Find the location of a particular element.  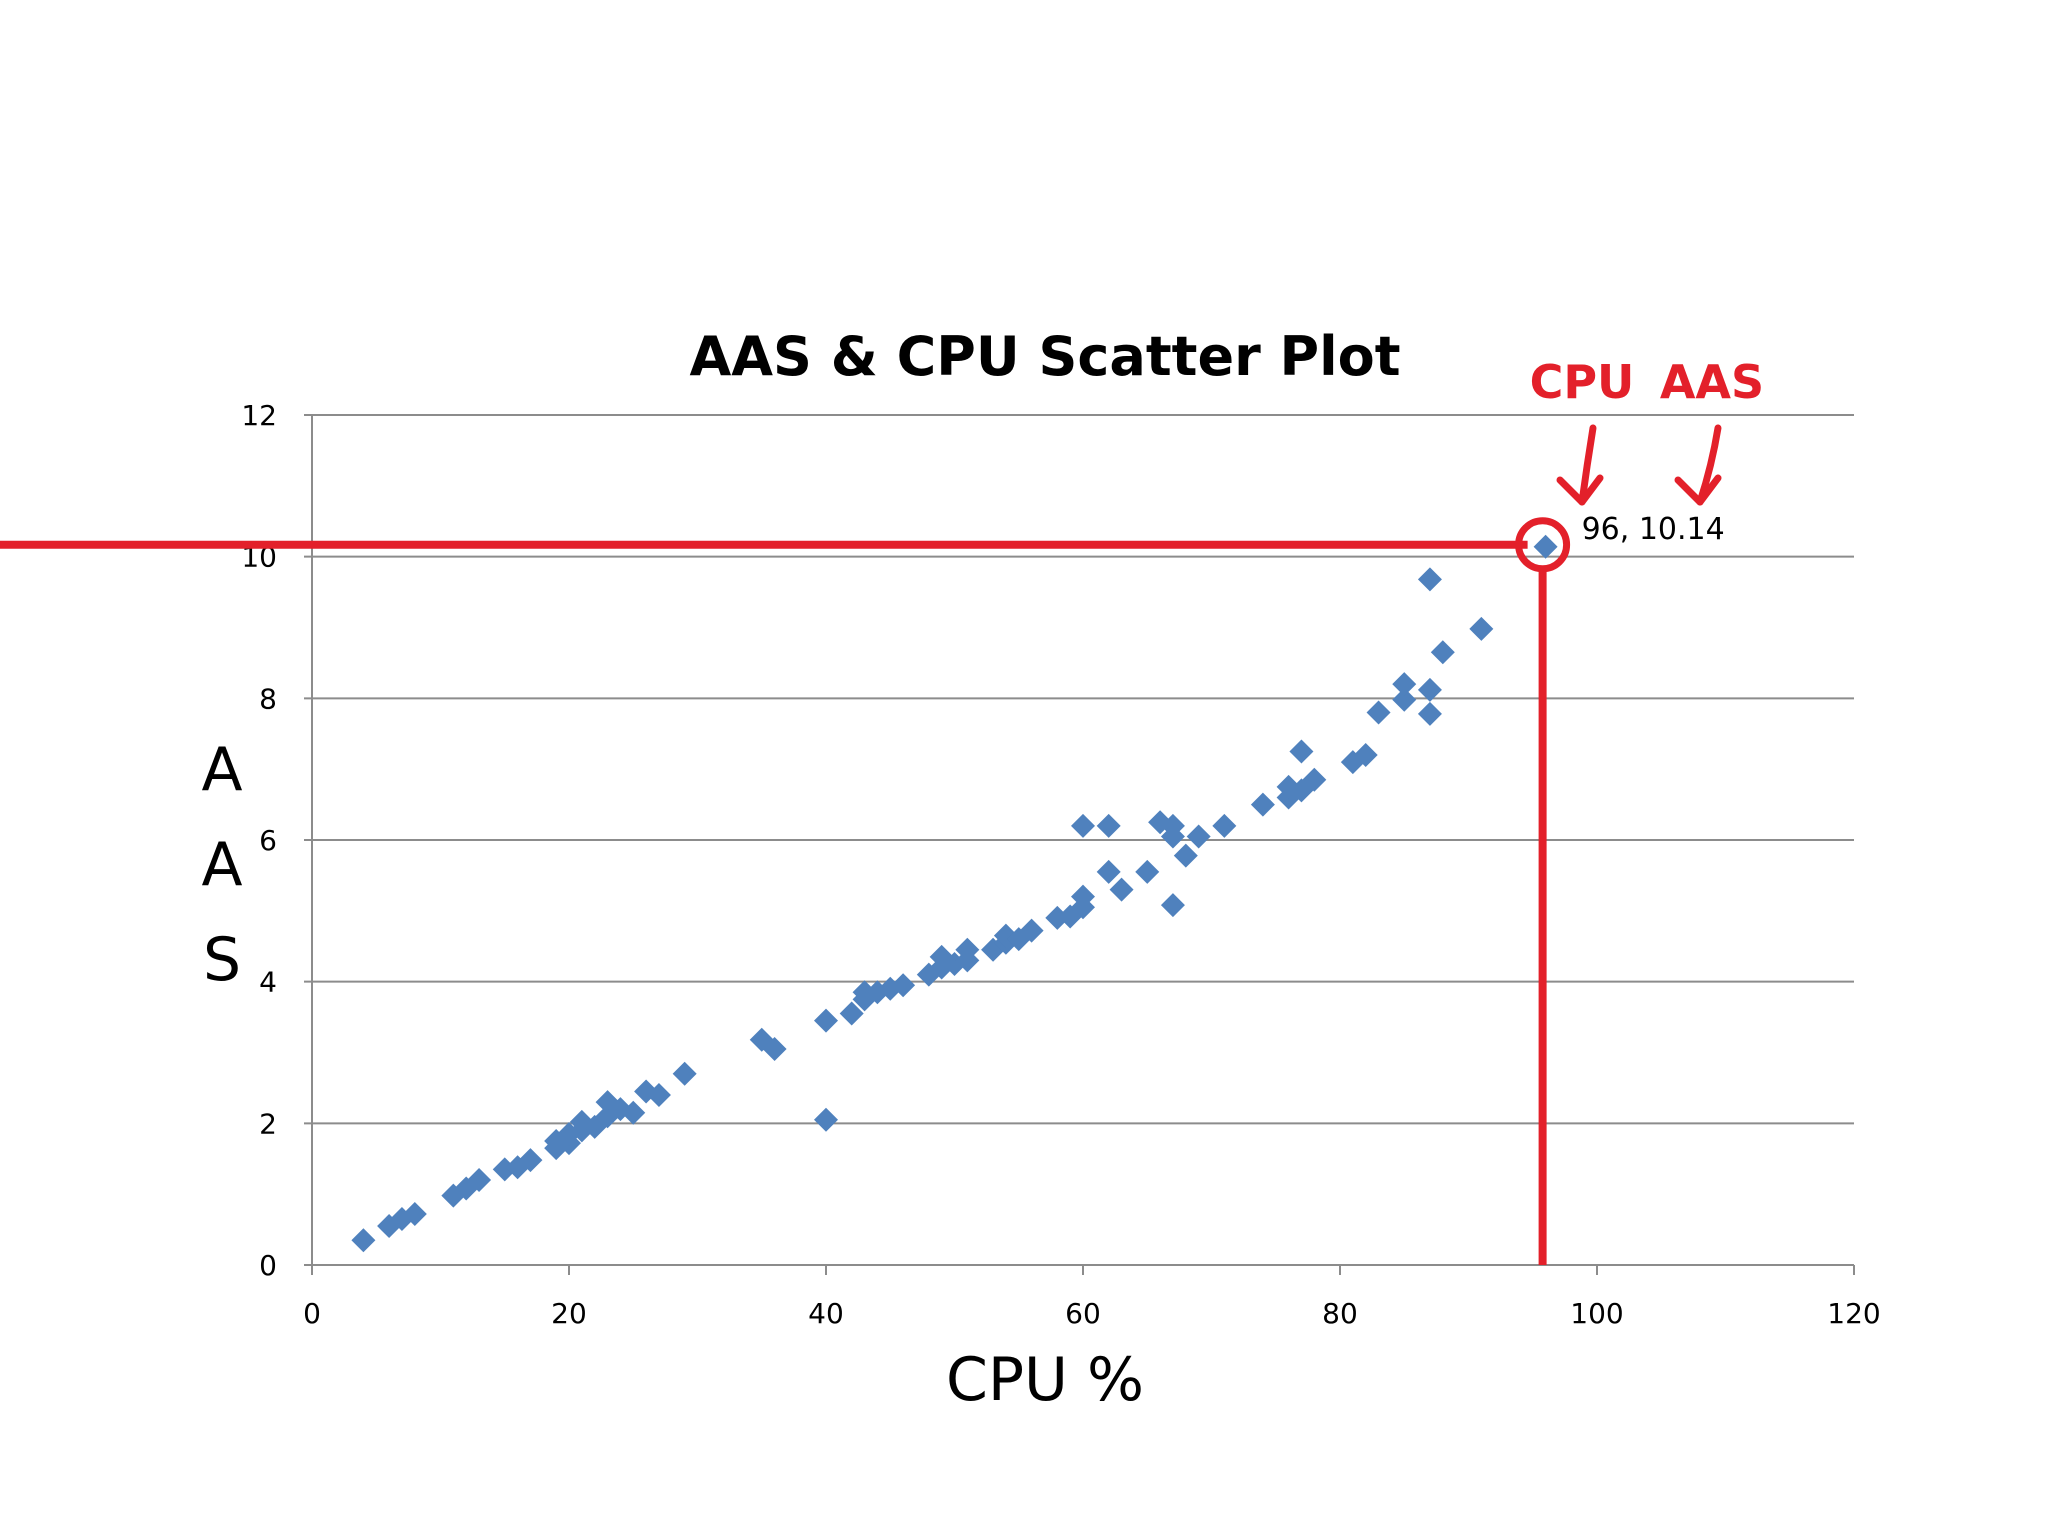

y-tick-label-8: 8 is located at coordinates (268, 698).